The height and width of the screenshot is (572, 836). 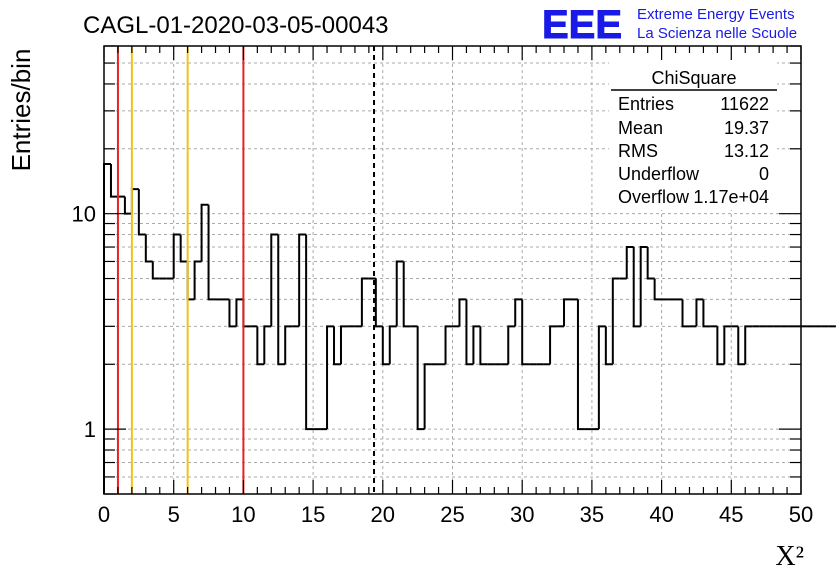 What do you see at coordinates (746, 151) in the screenshot?
I see `stats-value-rms: 13.12` at bounding box center [746, 151].